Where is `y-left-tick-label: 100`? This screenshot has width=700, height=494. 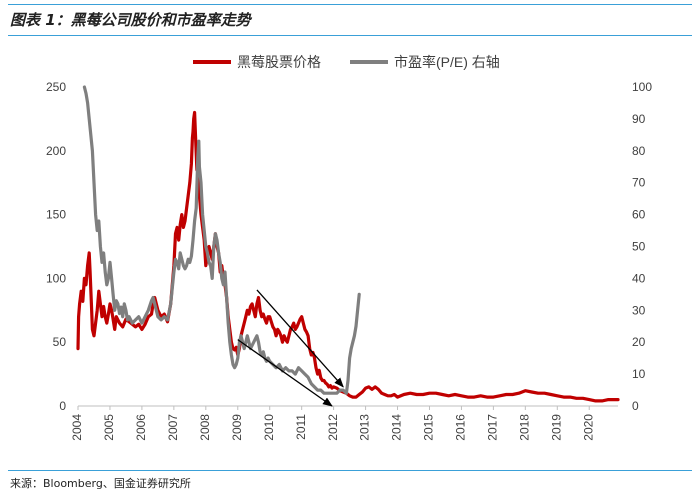 y-left-tick-label: 100 is located at coordinates (56, 278).